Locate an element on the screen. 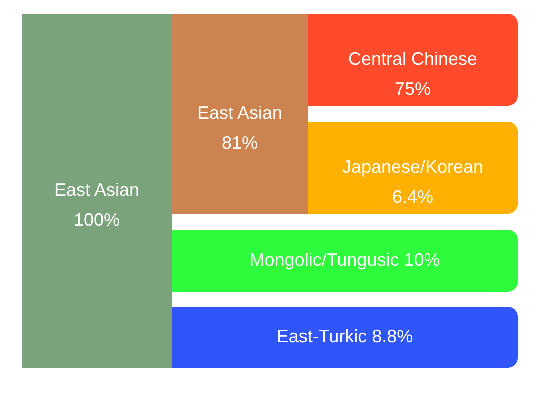 Image resolution: width=540 pixels, height=394 pixels. data-label: 81% is located at coordinates (240, 143).